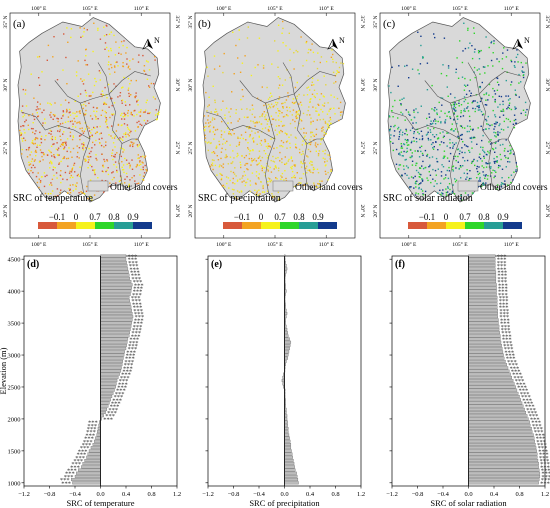  What do you see at coordinates (204, 24) in the screenshot?
I see `panel-letter: (b)` at bounding box center [204, 24].